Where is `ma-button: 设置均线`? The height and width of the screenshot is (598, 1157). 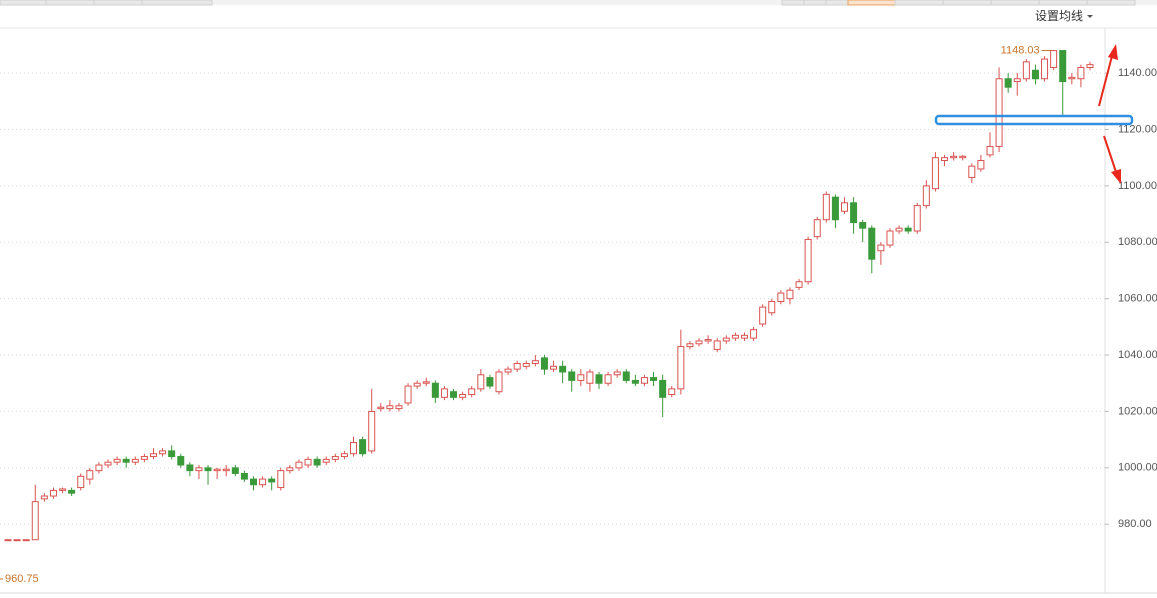 ma-button: 设置均线 is located at coordinates (1064, 16).